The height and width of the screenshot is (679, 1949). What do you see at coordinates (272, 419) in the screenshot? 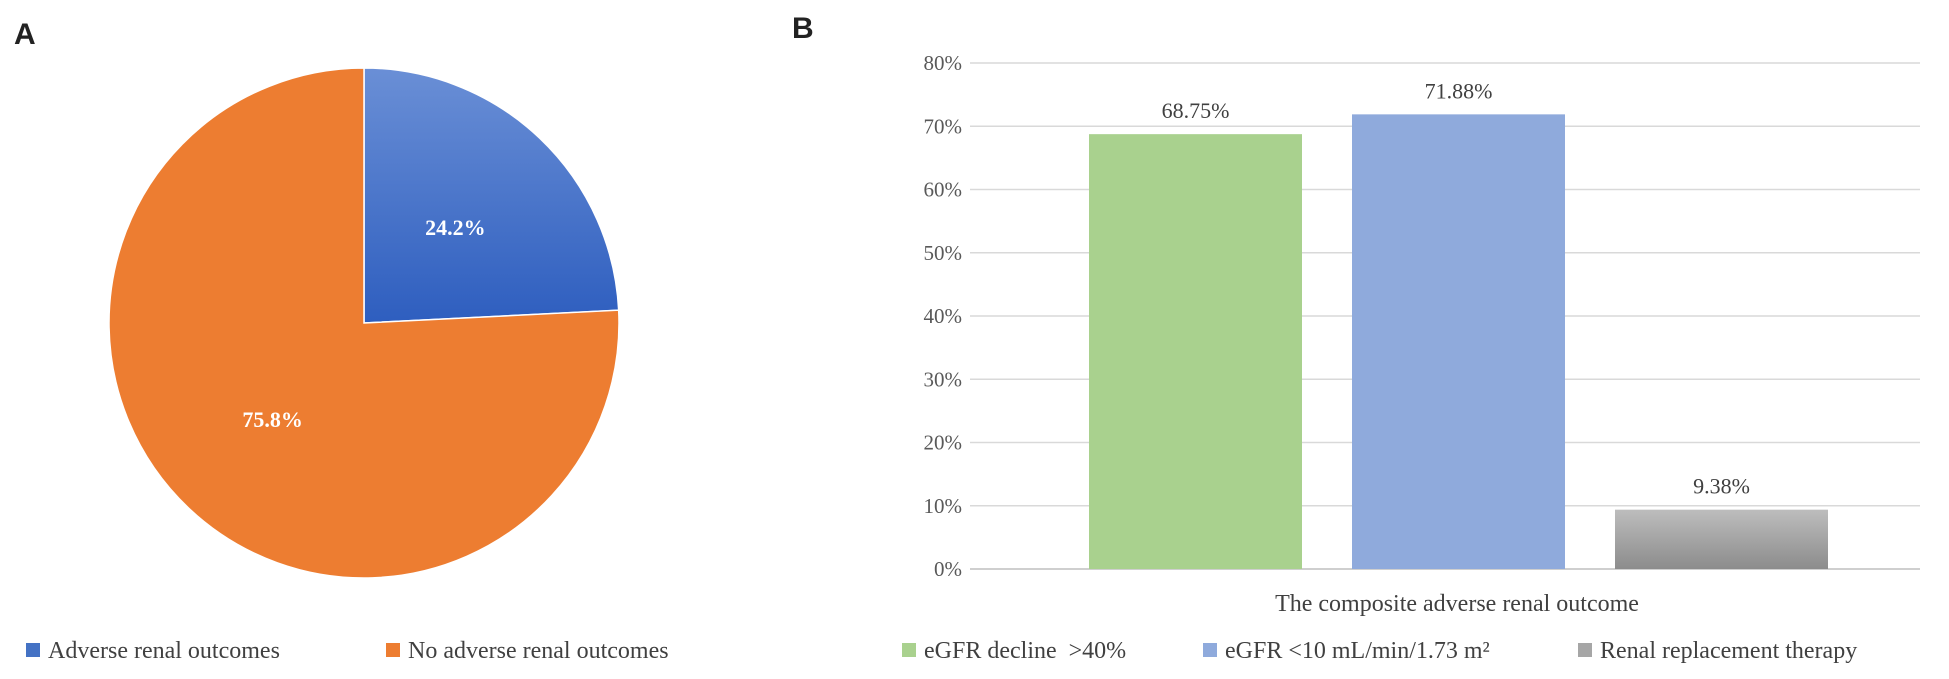
I see `pie-slice-label-1: 75.8%` at bounding box center [272, 419].